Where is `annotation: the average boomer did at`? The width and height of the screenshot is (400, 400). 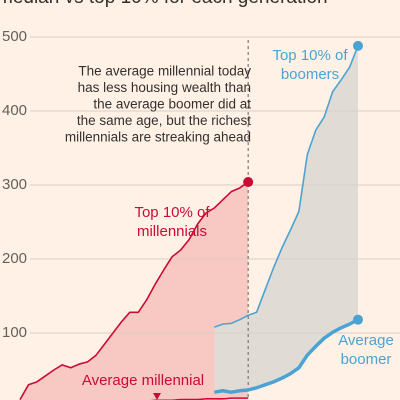
annotation: the average boomer did at is located at coordinates (172, 104).